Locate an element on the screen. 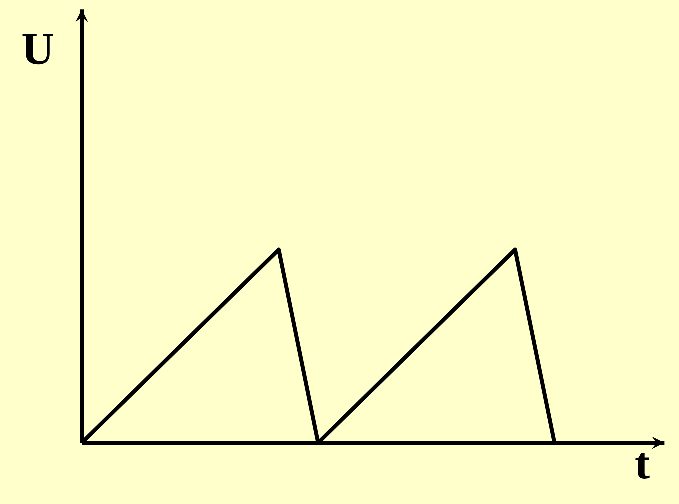 Image resolution: width=679 pixels, height=504 pixels. y-axis-title: U is located at coordinates (38, 49).